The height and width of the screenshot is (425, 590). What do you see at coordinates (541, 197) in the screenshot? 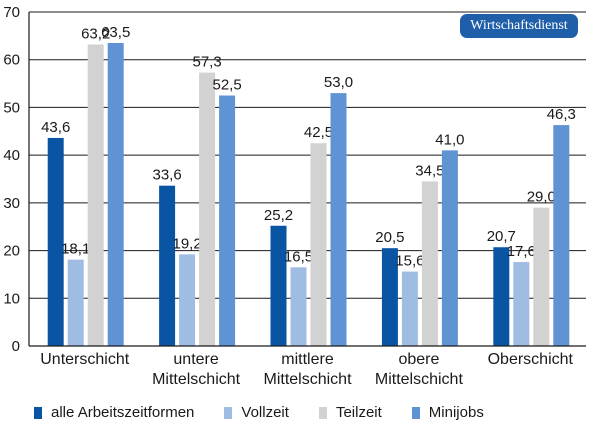
I see `bar-value-label: 29,0` at bounding box center [541, 197].